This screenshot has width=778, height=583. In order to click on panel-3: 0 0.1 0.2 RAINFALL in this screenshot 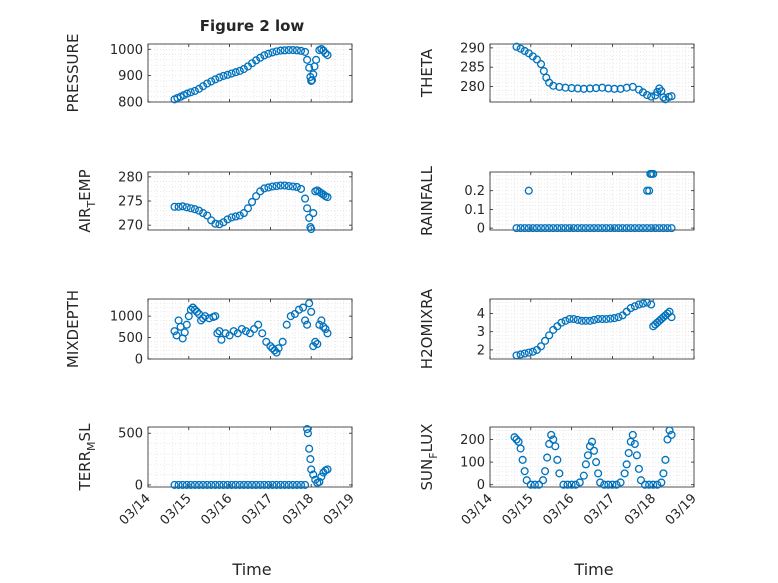, I will do `click(556, 201)`.